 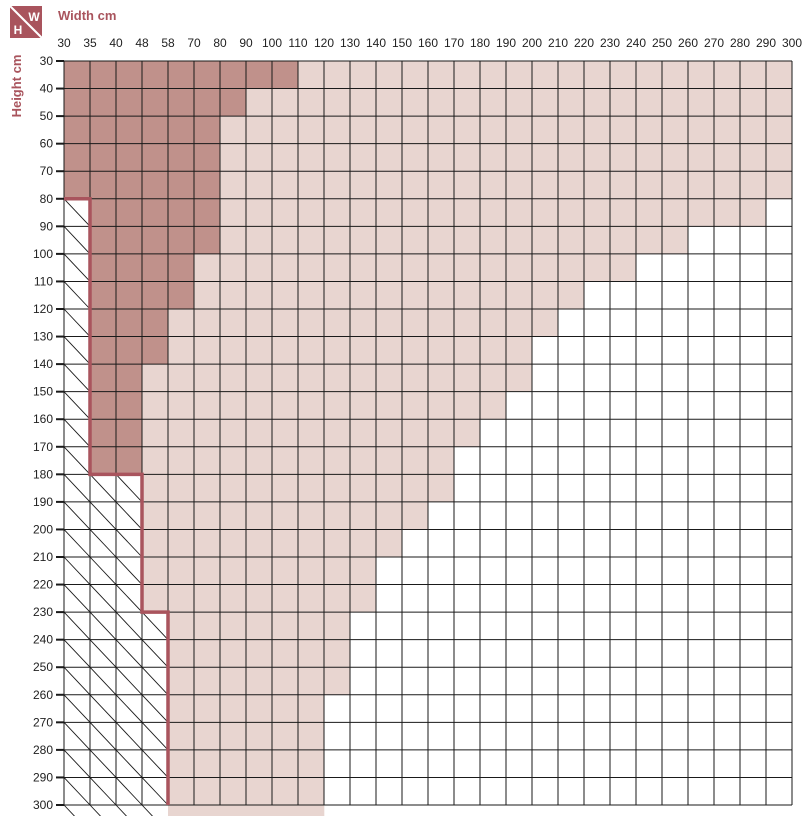 What do you see at coordinates (47, 61) in the screenshot?
I see `y-tick-label-30: 30` at bounding box center [47, 61].